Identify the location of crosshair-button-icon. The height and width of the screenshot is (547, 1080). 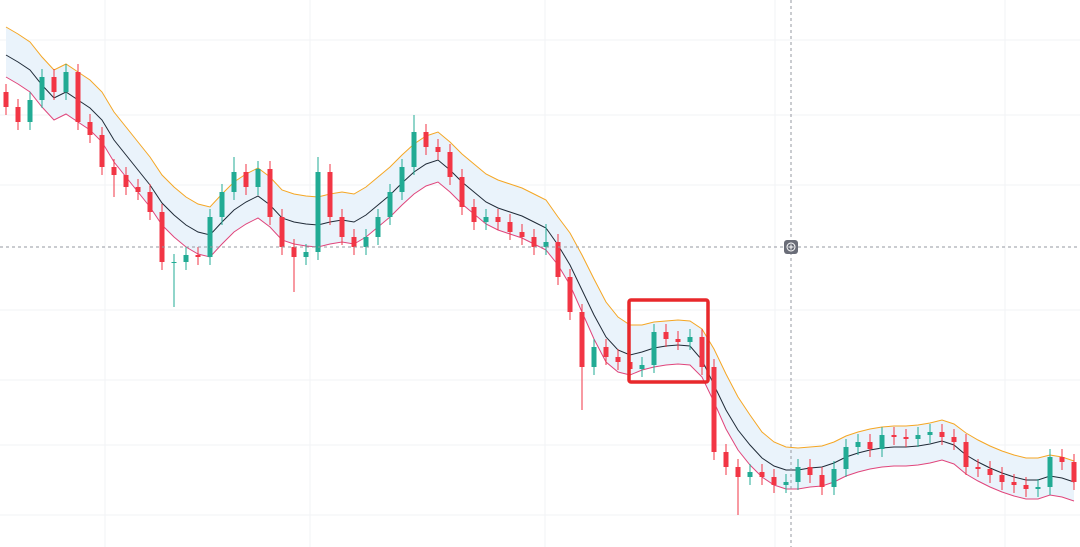
(791, 247).